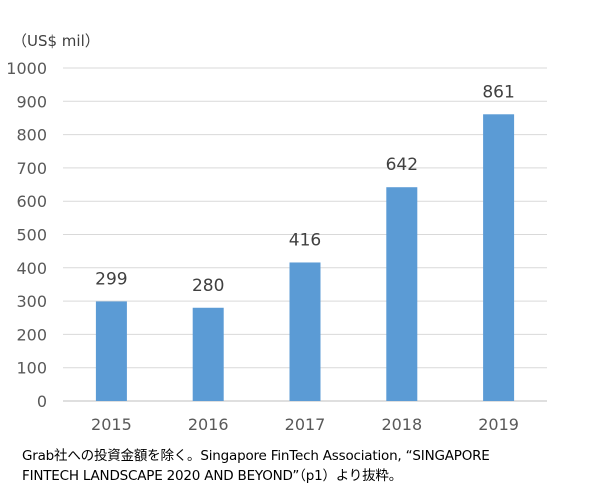 The height and width of the screenshot is (497, 589). I want to click on x-tick-label: 2016, so click(208, 424).